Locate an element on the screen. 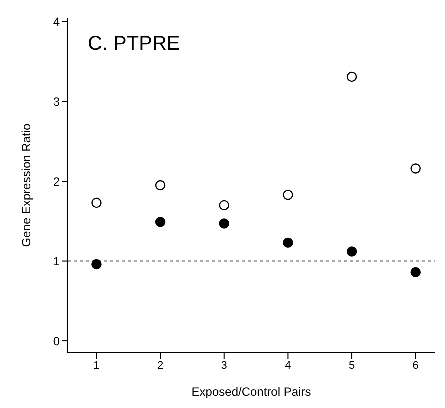 Image resolution: width=445 pixels, height=408 pixels. x-tick-label: 3 is located at coordinates (224, 366).